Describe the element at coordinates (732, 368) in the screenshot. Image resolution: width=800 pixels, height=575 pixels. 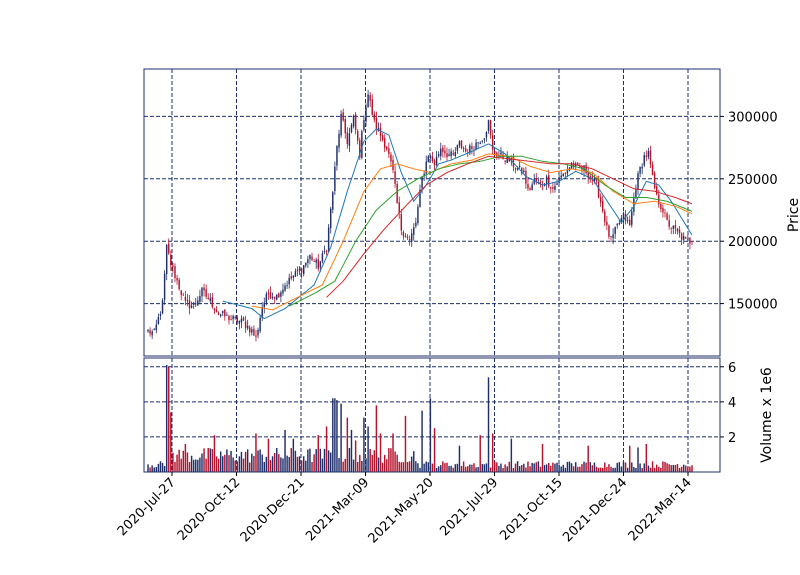
I see `volume-y-tick-label: 6` at that location.